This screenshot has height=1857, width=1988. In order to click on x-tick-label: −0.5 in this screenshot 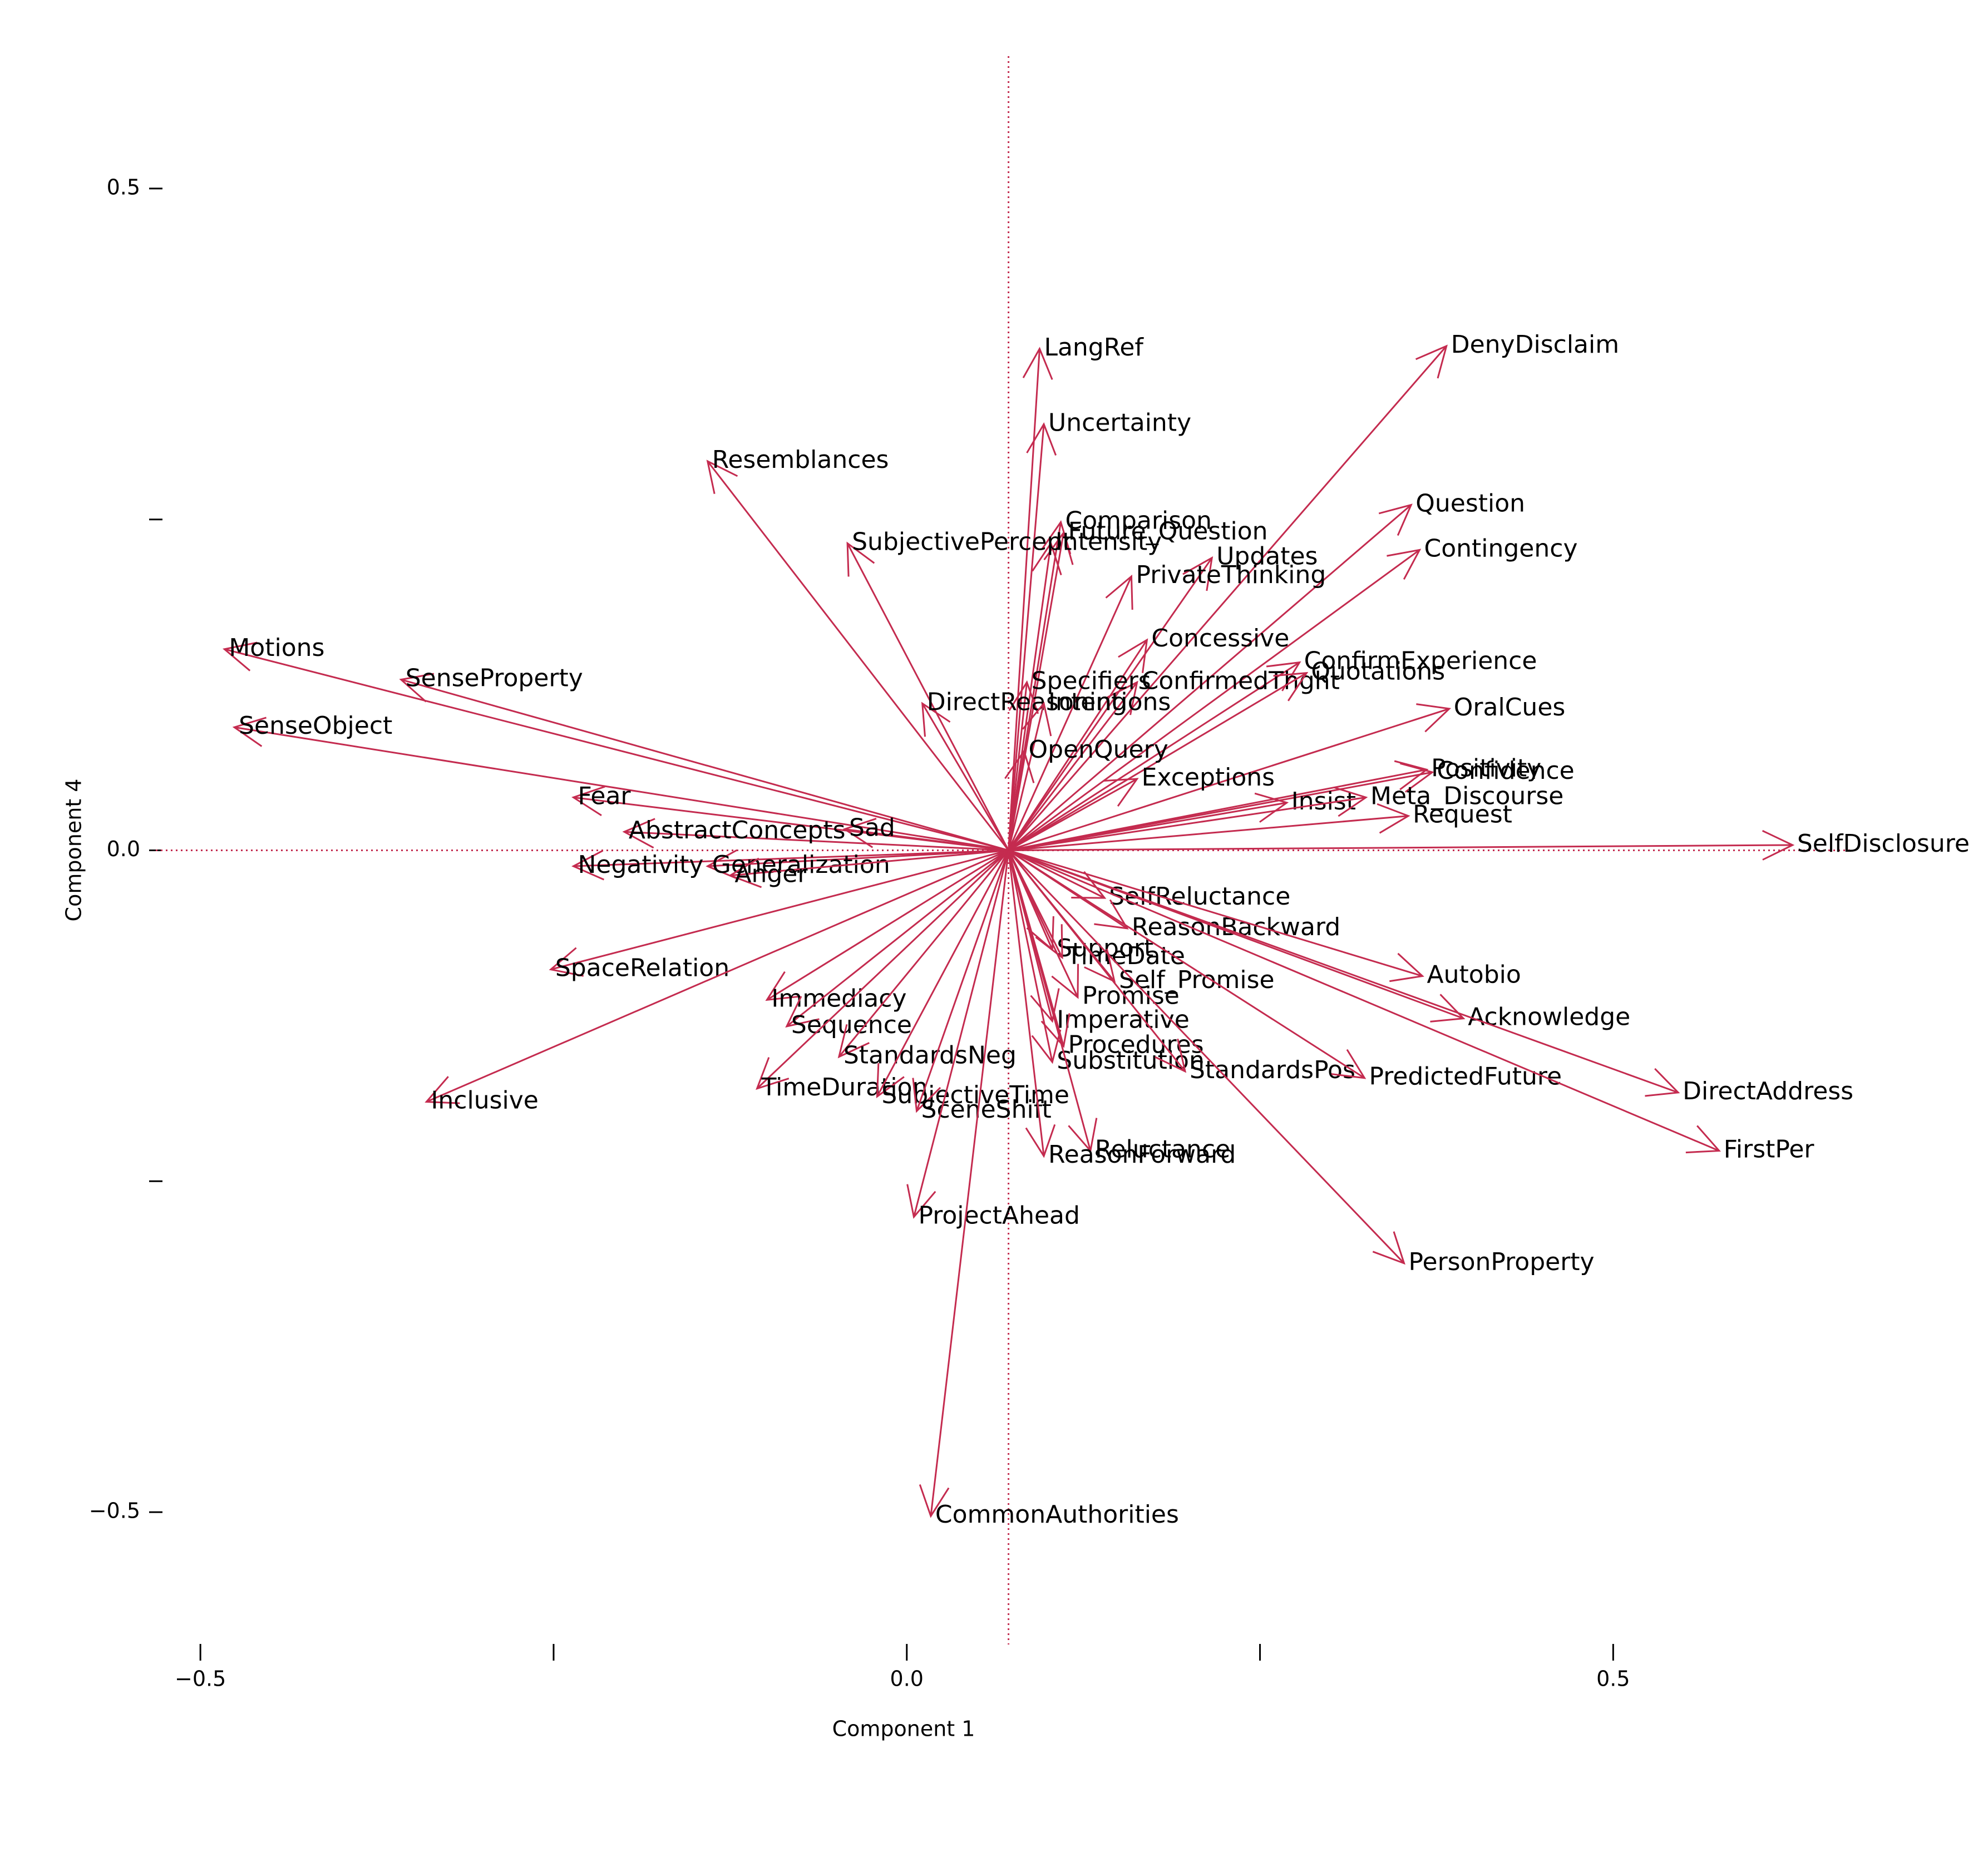, I will do `click(200, 1679)`.